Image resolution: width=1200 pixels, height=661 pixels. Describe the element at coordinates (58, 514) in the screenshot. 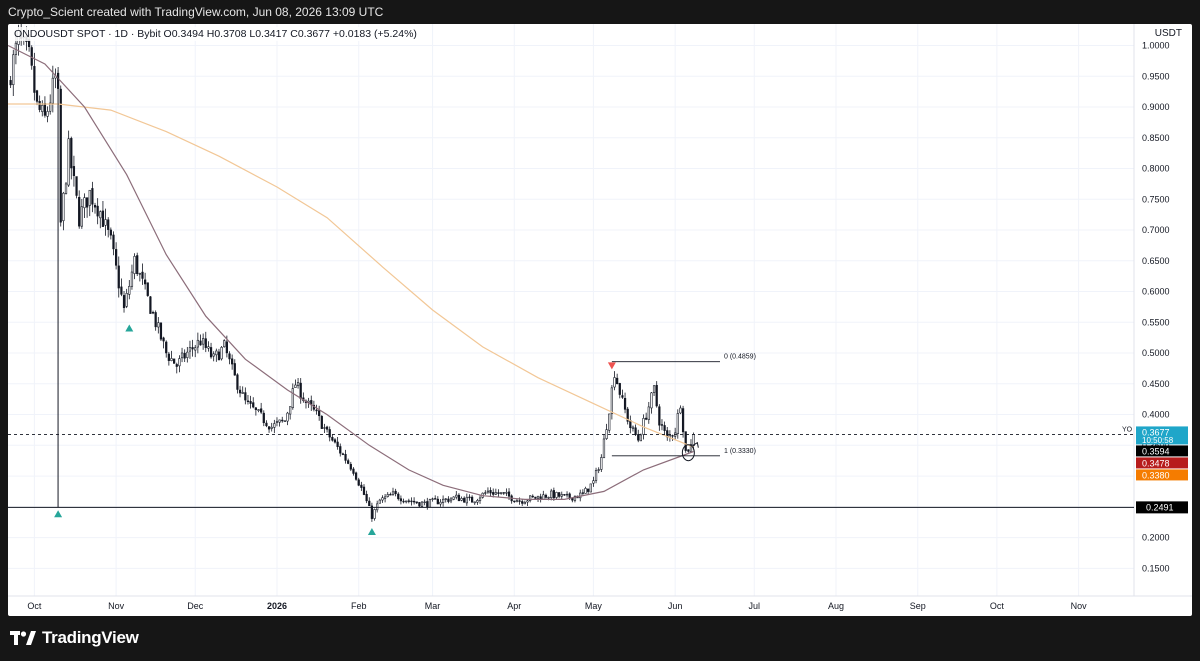

I see `signal-up-triangle` at that location.